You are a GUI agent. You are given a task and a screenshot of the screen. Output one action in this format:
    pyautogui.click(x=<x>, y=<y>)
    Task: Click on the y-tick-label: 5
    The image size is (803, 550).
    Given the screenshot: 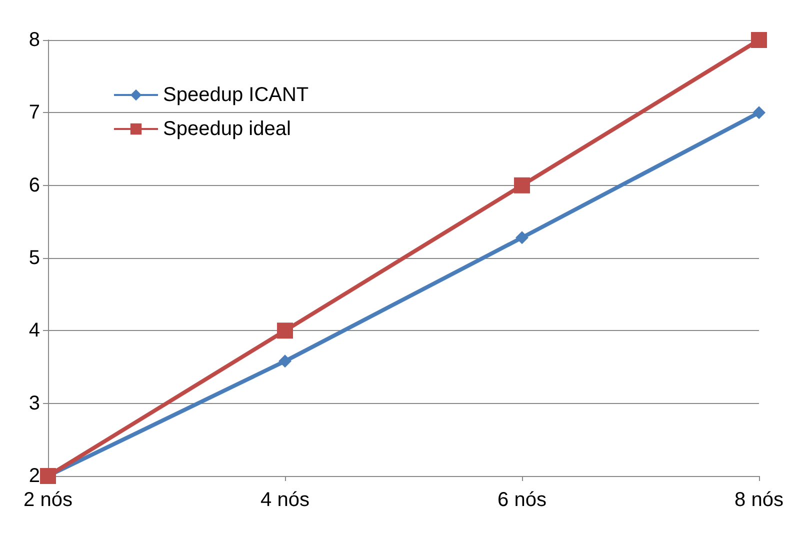 What is the action you would take?
    pyautogui.click(x=34, y=258)
    